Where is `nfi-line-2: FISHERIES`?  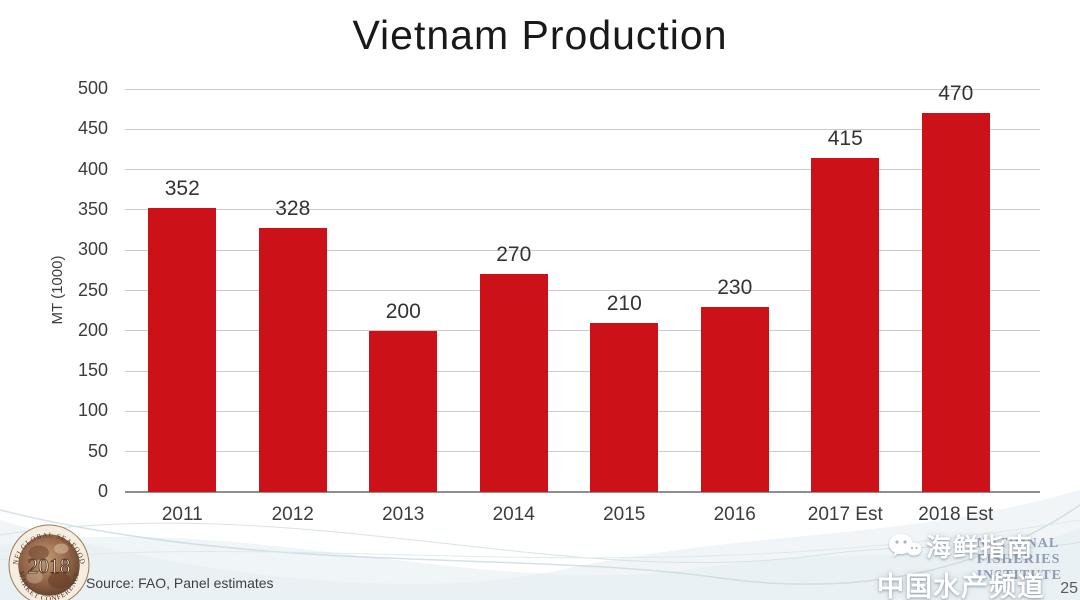
nfi-line-2: FISHERIES is located at coordinates (1018, 559).